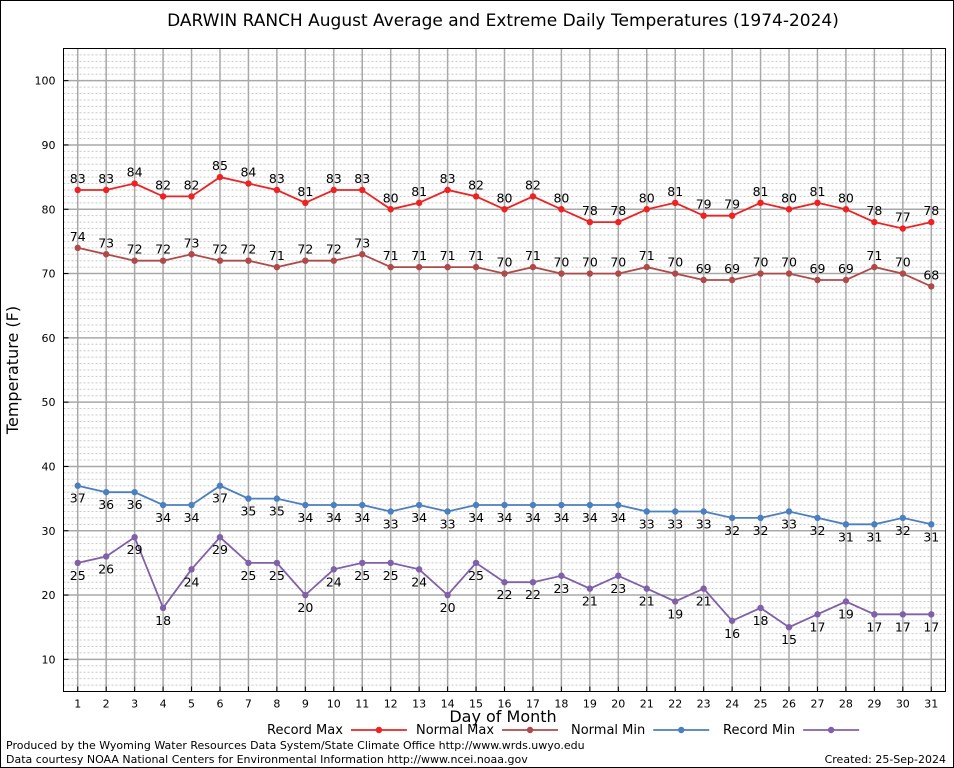  Describe the element at coordinates (391, 523) in the screenshot. I see `normal-min-data-label: 33` at that location.